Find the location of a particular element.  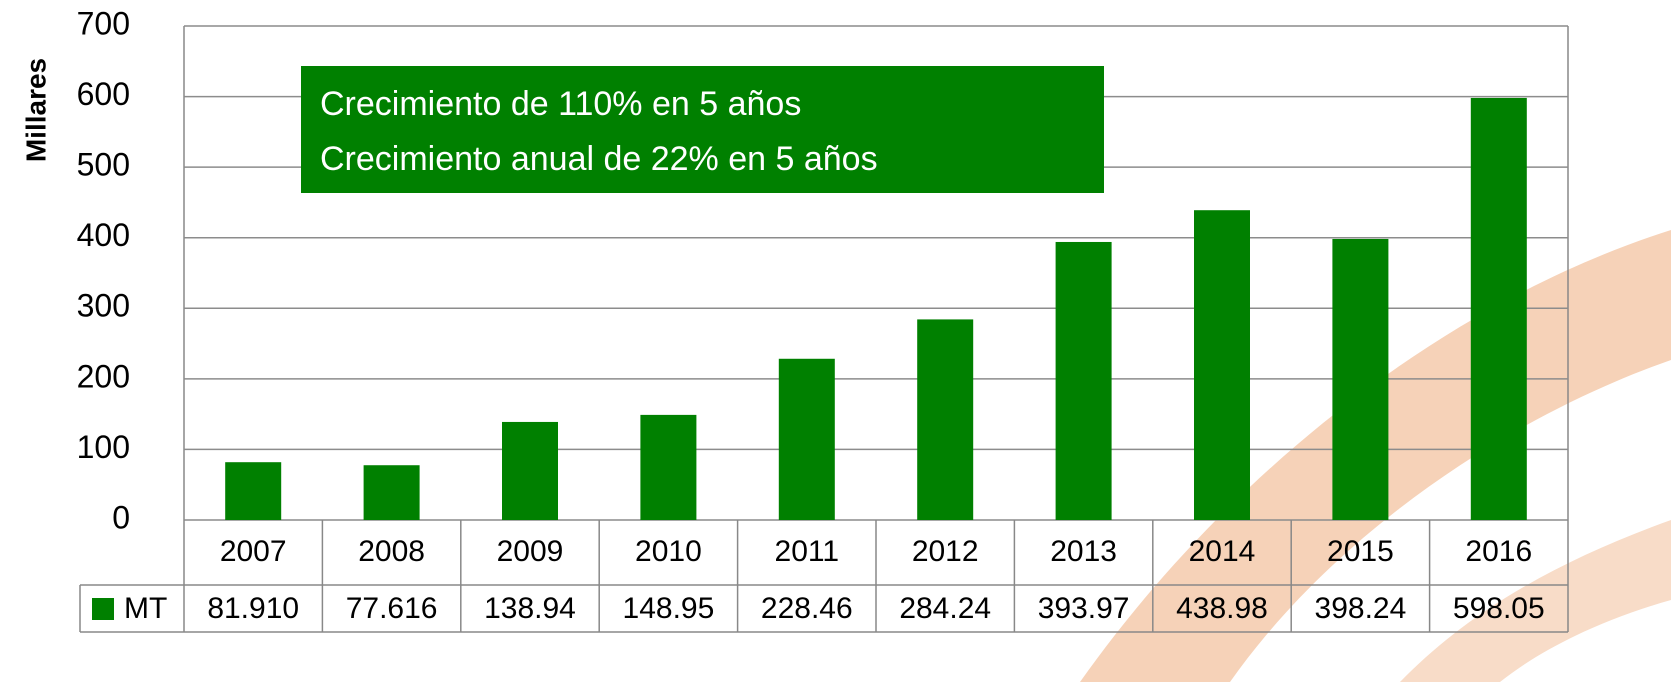

x-tick-label: 2011 is located at coordinates (807, 551).